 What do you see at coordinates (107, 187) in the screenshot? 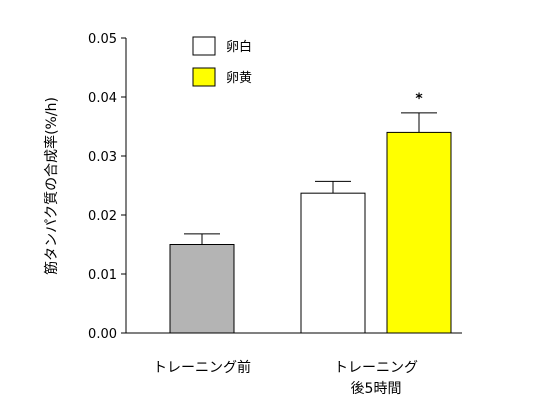
I see `y-axis: 0.00 0.01 0.02 0.03 0.04 0.05` at bounding box center [107, 187].